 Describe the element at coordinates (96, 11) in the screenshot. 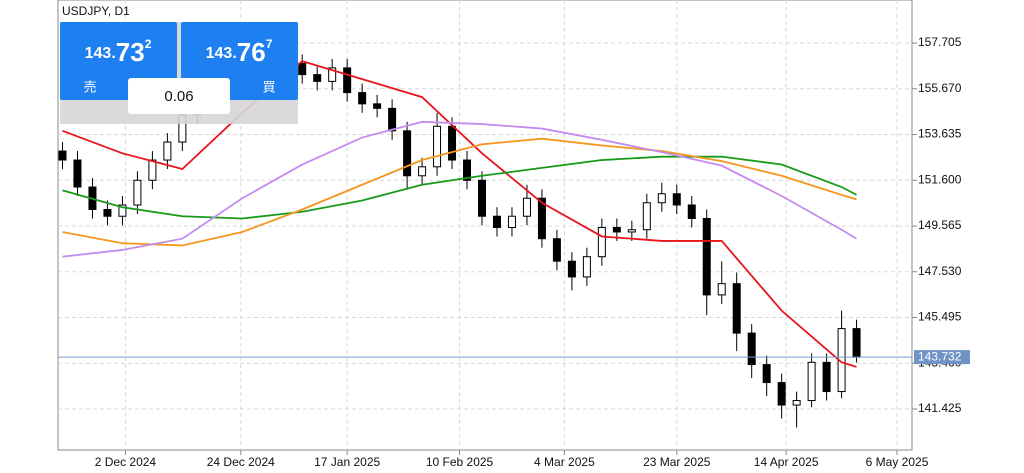

I see `chart-title: USDJPY, D1` at that location.